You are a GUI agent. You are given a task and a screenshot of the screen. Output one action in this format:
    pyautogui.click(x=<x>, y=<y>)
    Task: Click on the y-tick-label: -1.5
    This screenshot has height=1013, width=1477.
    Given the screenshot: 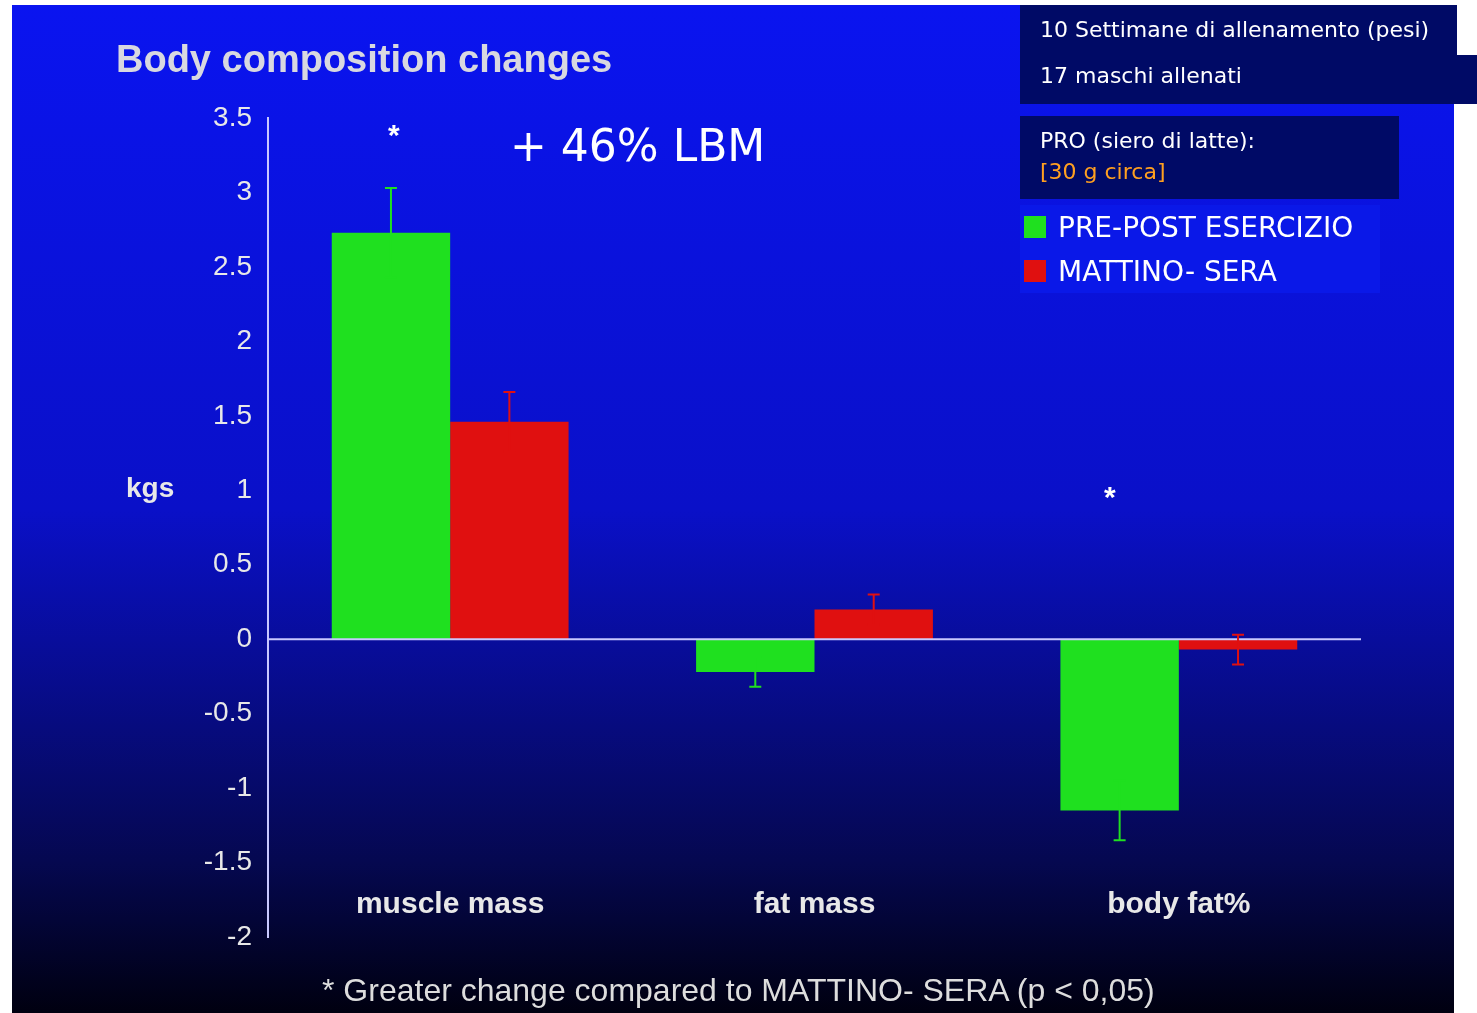 What is the action you would take?
    pyautogui.click(x=227, y=861)
    